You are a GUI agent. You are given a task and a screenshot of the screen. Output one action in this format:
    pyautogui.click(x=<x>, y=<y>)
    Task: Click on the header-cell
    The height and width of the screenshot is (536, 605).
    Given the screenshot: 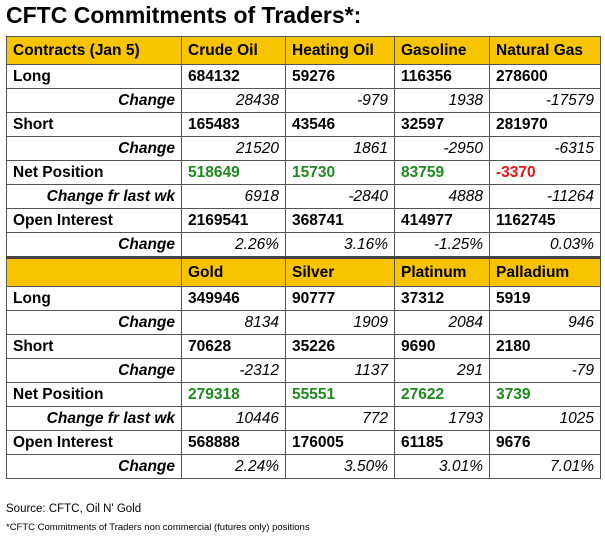 What is the action you would take?
    pyautogui.click(x=94, y=271)
    